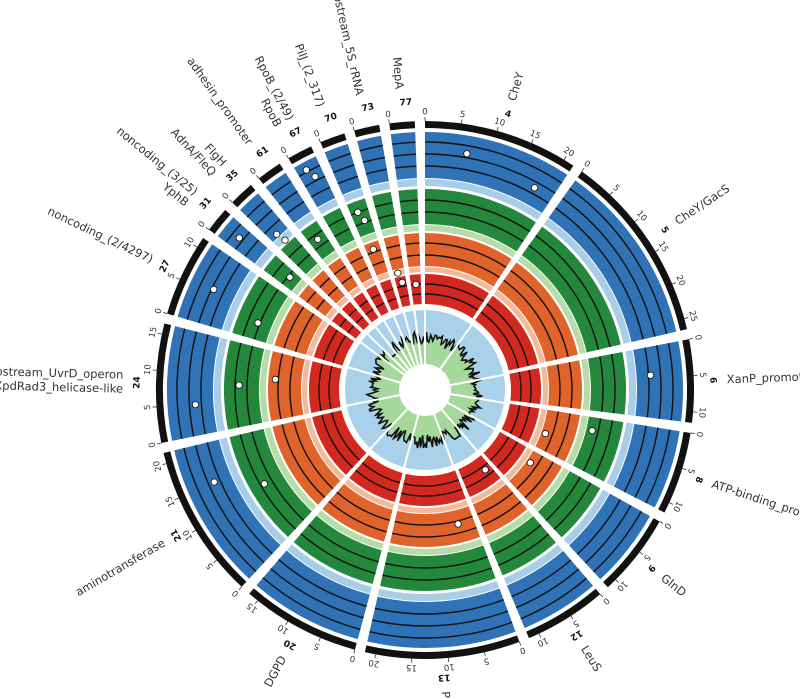 This screenshot has height=699, width=800. I want to click on tick-label: 0, so click(605, 600).